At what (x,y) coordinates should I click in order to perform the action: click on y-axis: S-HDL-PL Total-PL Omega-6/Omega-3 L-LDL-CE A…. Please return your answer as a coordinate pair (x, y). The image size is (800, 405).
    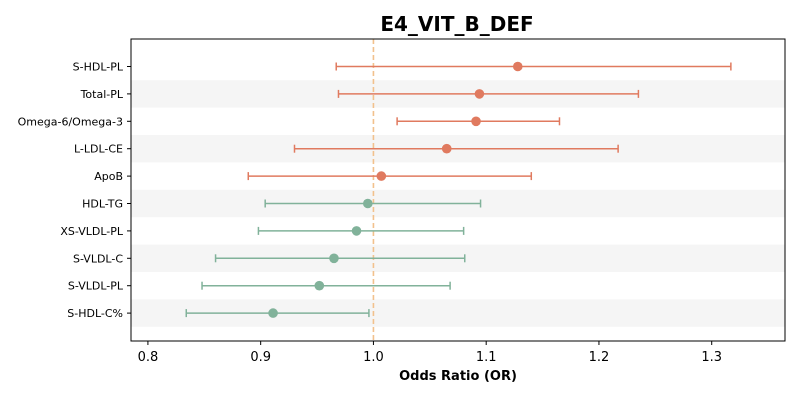
    Looking at the image, I should click on (74, 190).